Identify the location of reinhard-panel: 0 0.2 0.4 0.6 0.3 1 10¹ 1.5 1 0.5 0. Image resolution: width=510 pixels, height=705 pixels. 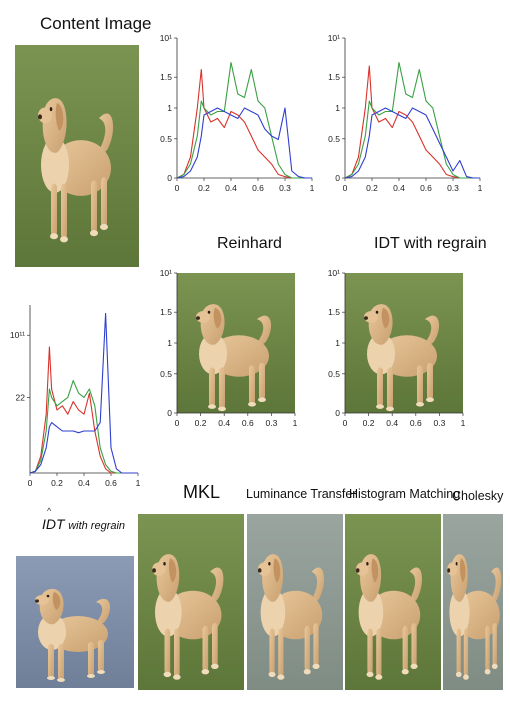
(235, 350).